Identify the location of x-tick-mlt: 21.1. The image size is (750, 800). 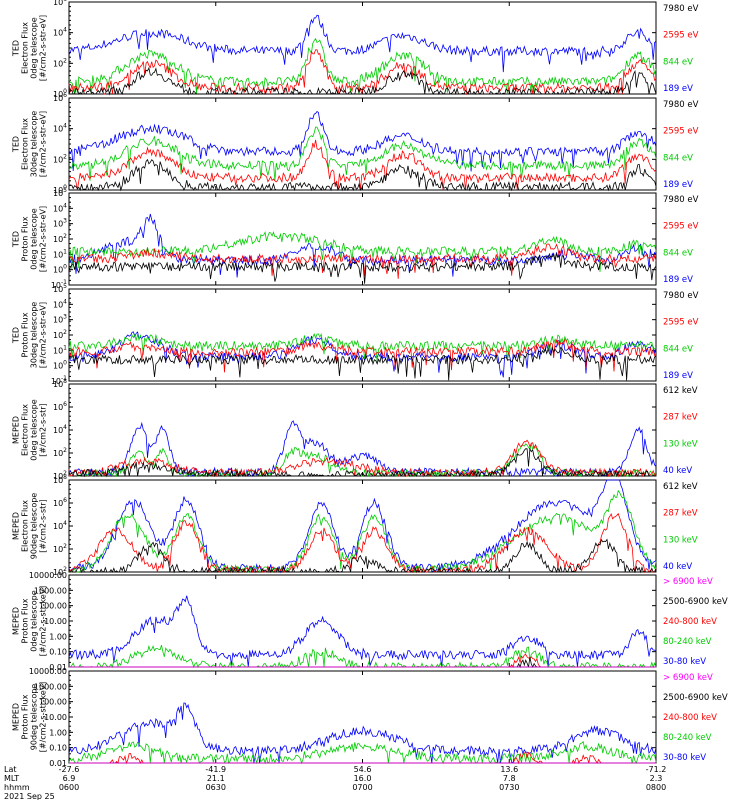
(216, 778).